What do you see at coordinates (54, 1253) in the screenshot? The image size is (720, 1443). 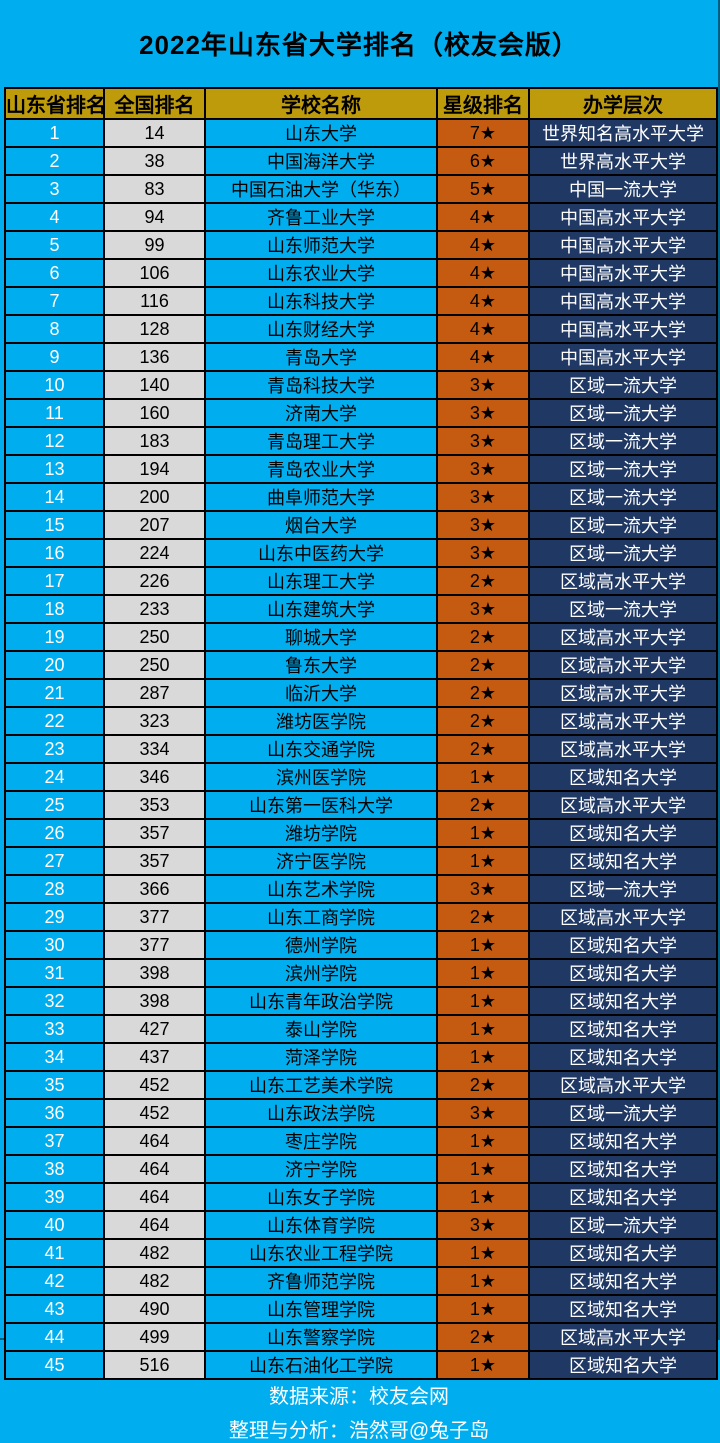 I see `cell-province-rank: 41` at bounding box center [54, 1253].